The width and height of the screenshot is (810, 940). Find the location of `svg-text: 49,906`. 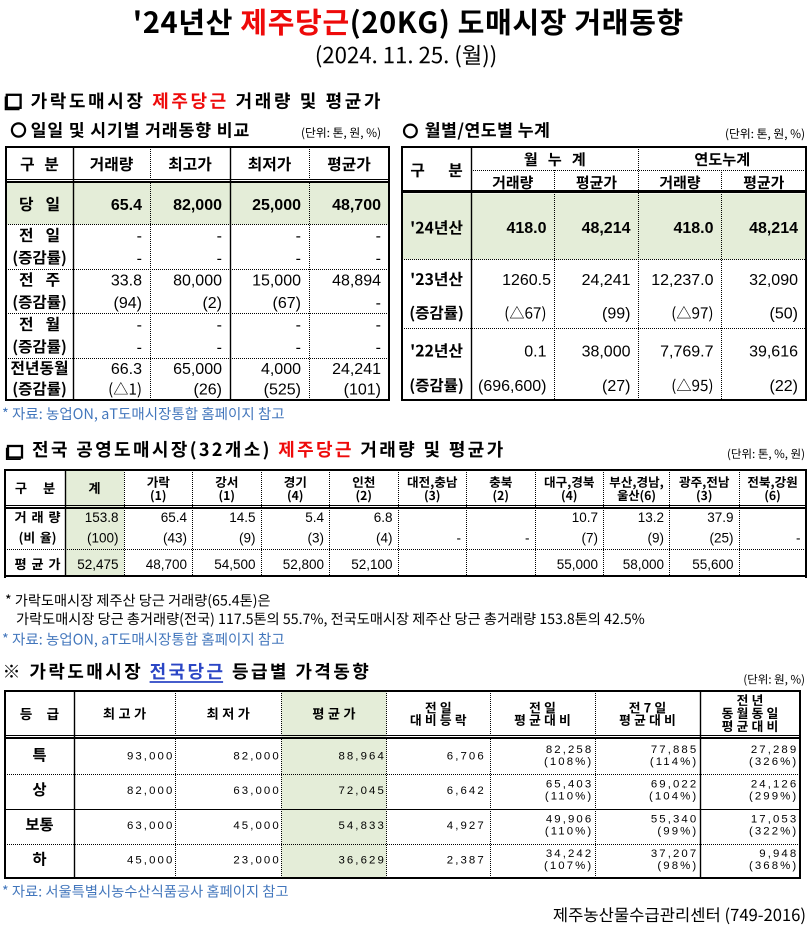

svg-text: 49,906 is located at coordinates (569, 819).